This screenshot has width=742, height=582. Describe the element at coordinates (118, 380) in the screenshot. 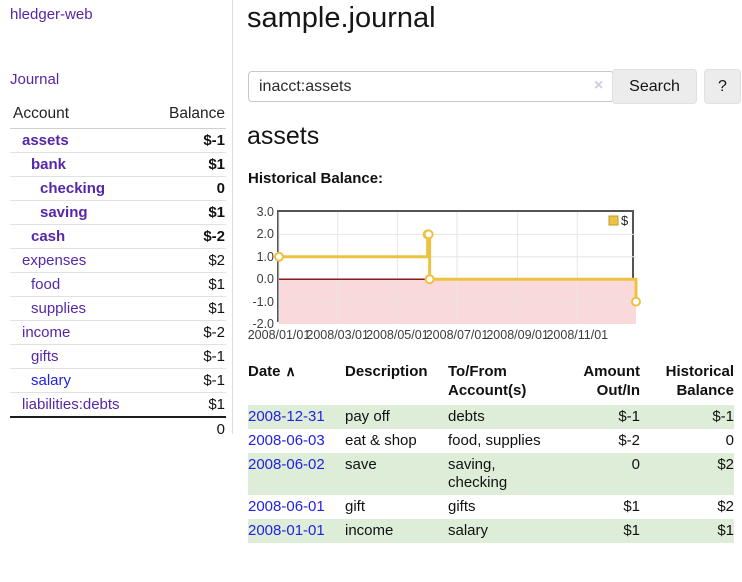

I see `account-row: salary $-1` at that location.